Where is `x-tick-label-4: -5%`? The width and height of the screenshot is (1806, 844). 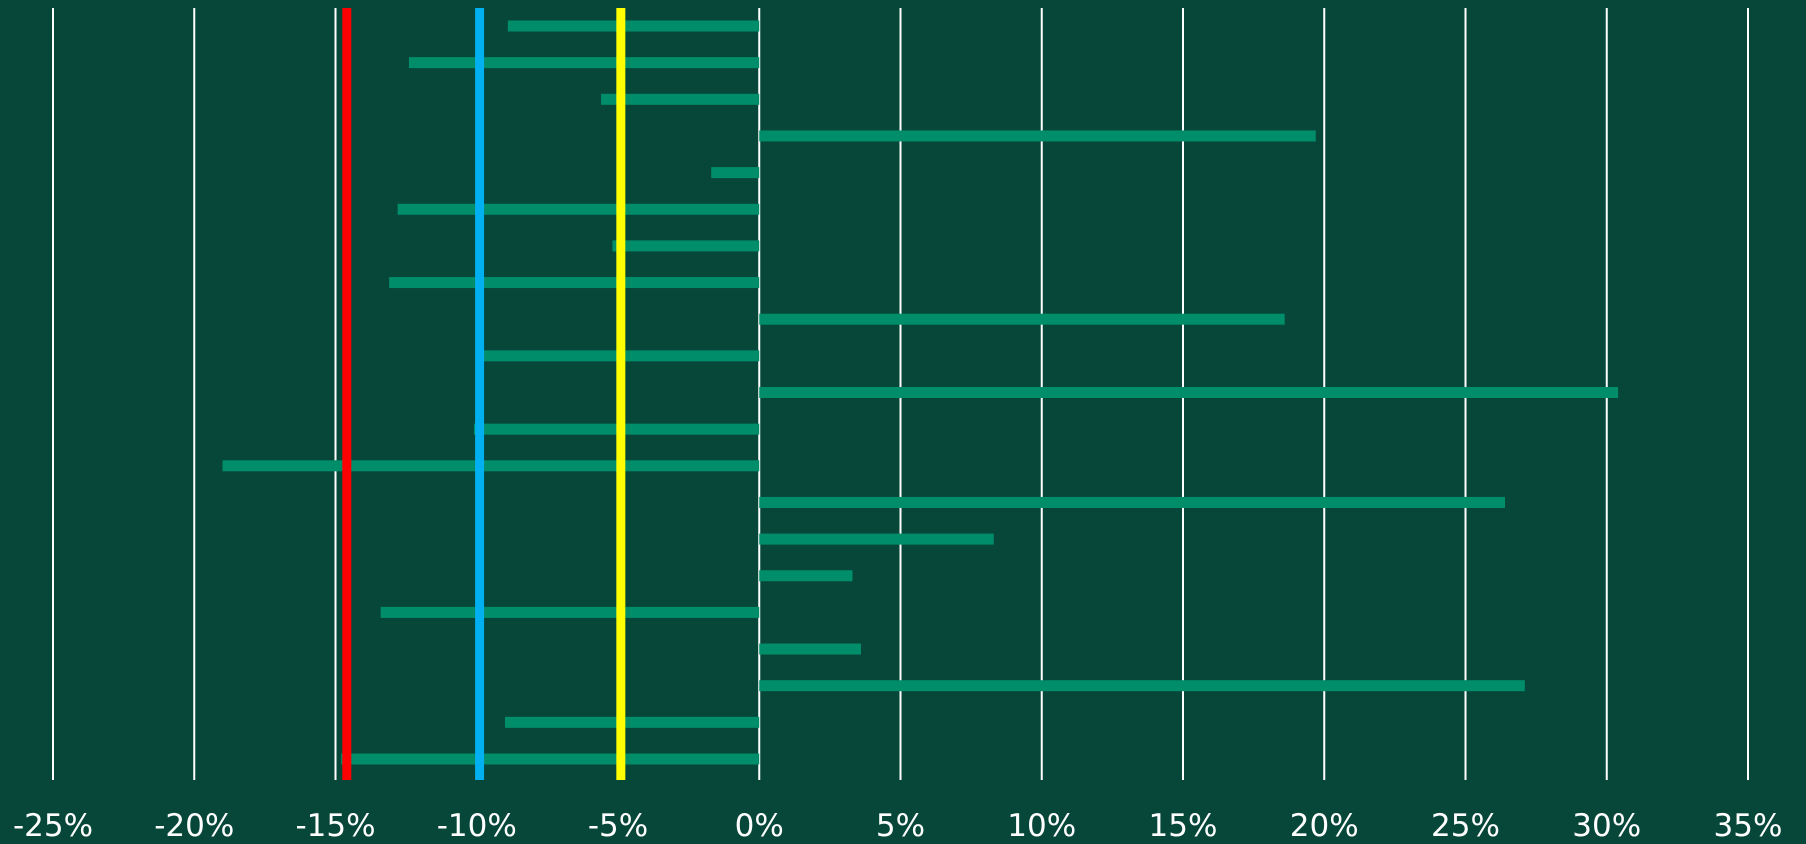 x-tick-label-4: -5% is located at coordinates (618, 826).